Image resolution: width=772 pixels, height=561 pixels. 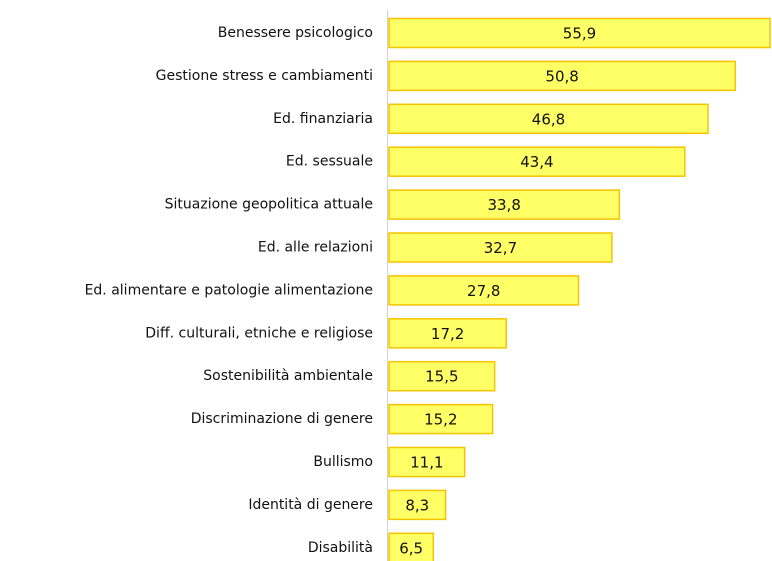 I want to click on data-label: 33,8, so click(x=503, y=205).